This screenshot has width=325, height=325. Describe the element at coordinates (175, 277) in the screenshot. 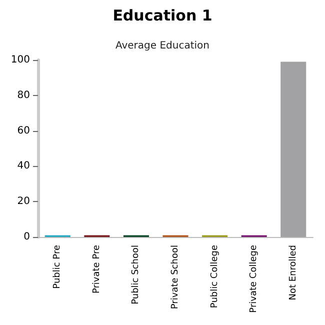

I see `x-tick-label: Private School` at that location.